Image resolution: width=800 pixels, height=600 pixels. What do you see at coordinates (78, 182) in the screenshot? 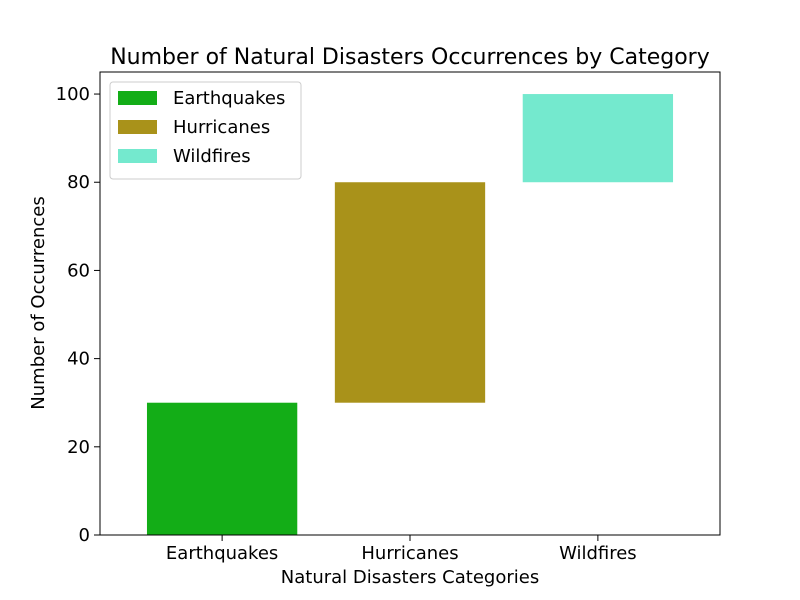
I see `y-tick-label: 80` at bounding box center [78, 182].